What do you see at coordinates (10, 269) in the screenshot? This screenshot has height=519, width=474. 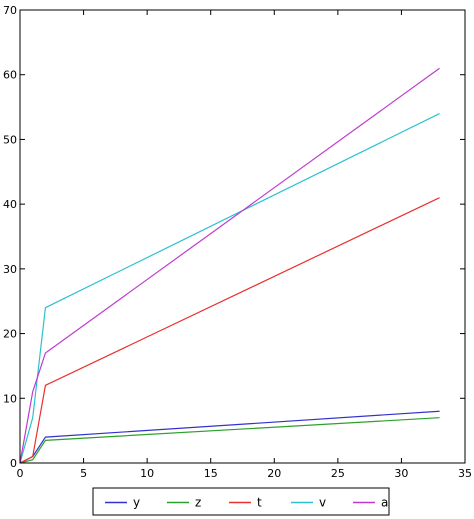 I see `y-tick-label: 30` at bounding box center [10, 269].